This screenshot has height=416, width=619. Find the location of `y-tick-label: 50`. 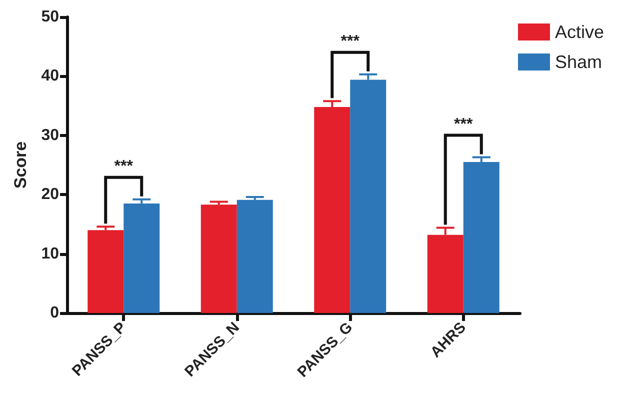

y-tick-label: 50 is located at coordinates (50, 17).